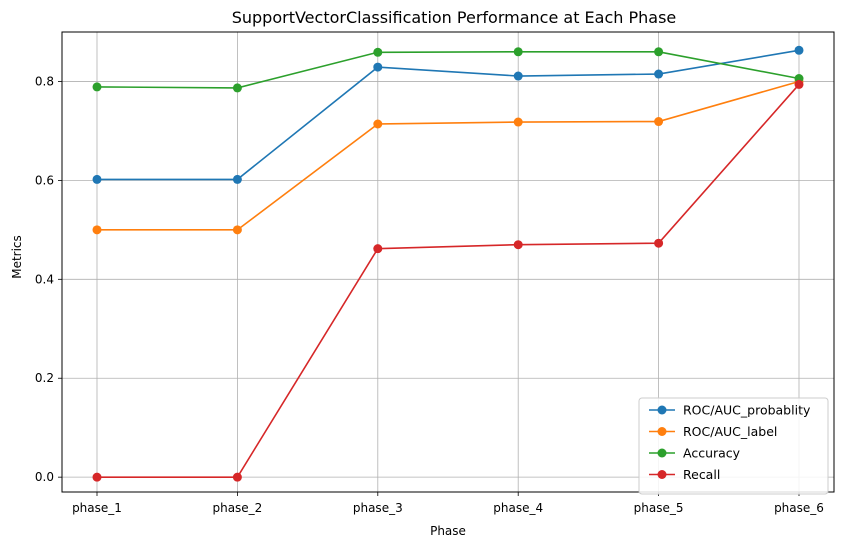 The image size is (846, 547). I want to click on x-tick-label: phase_5, so click(659, 508).